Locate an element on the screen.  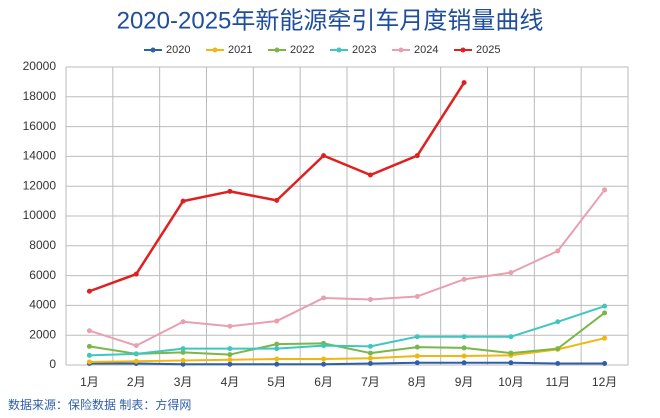
y-tick-label: 12000 is located at coordinates (40, 185).